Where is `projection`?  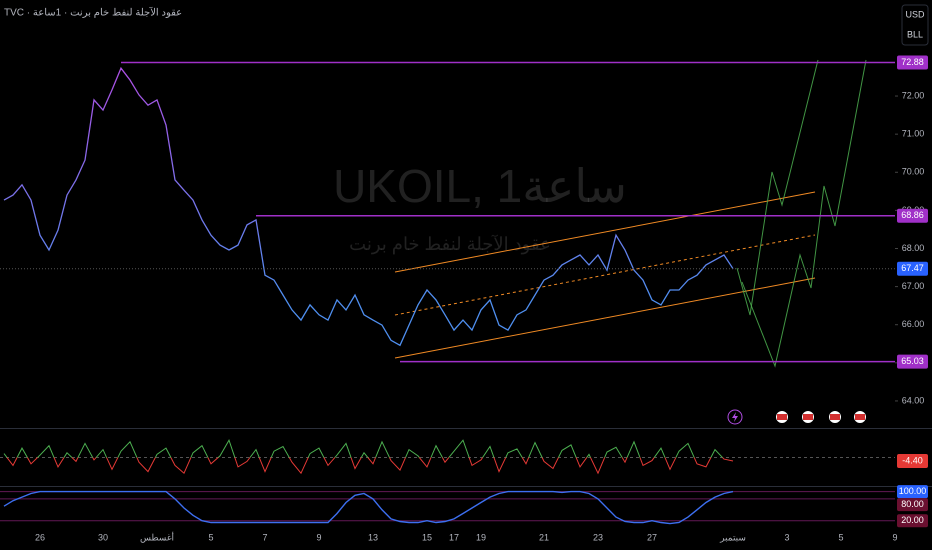
projection is located at coordinates (801, 213).